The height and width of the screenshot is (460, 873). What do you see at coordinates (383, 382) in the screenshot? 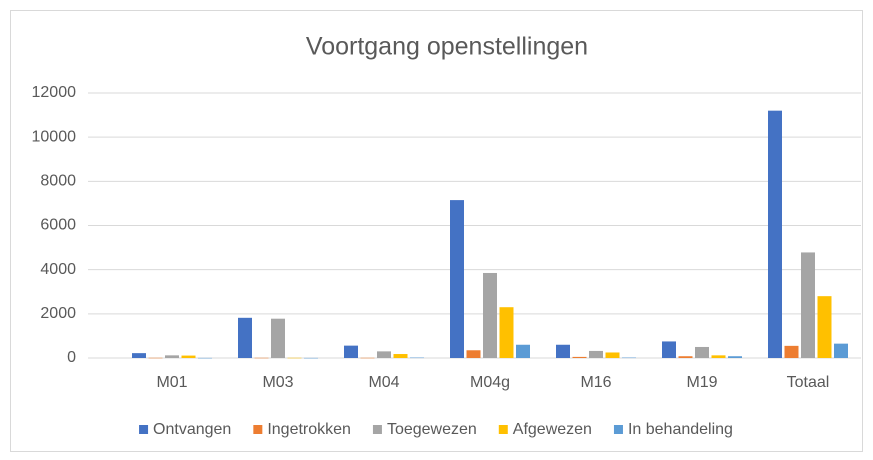
I see `x-tick-label: M04` at bounding box center [383, 382].